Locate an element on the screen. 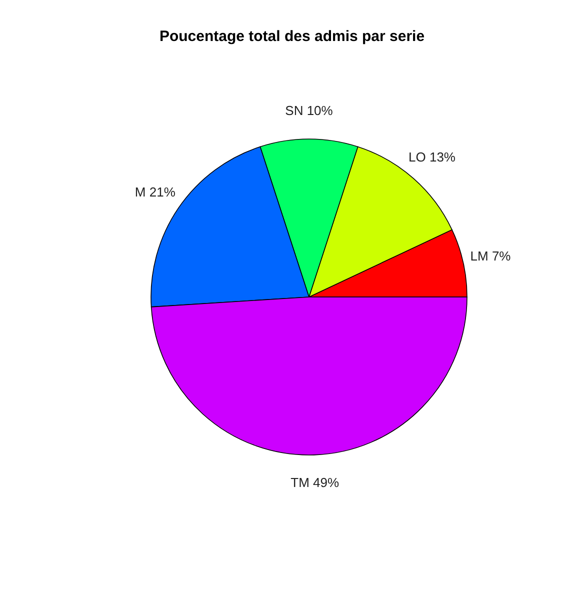 This screenshot has height=614, width=584. chart-title: Poucentage total des admis par serie is located at coordinates (292, 36).